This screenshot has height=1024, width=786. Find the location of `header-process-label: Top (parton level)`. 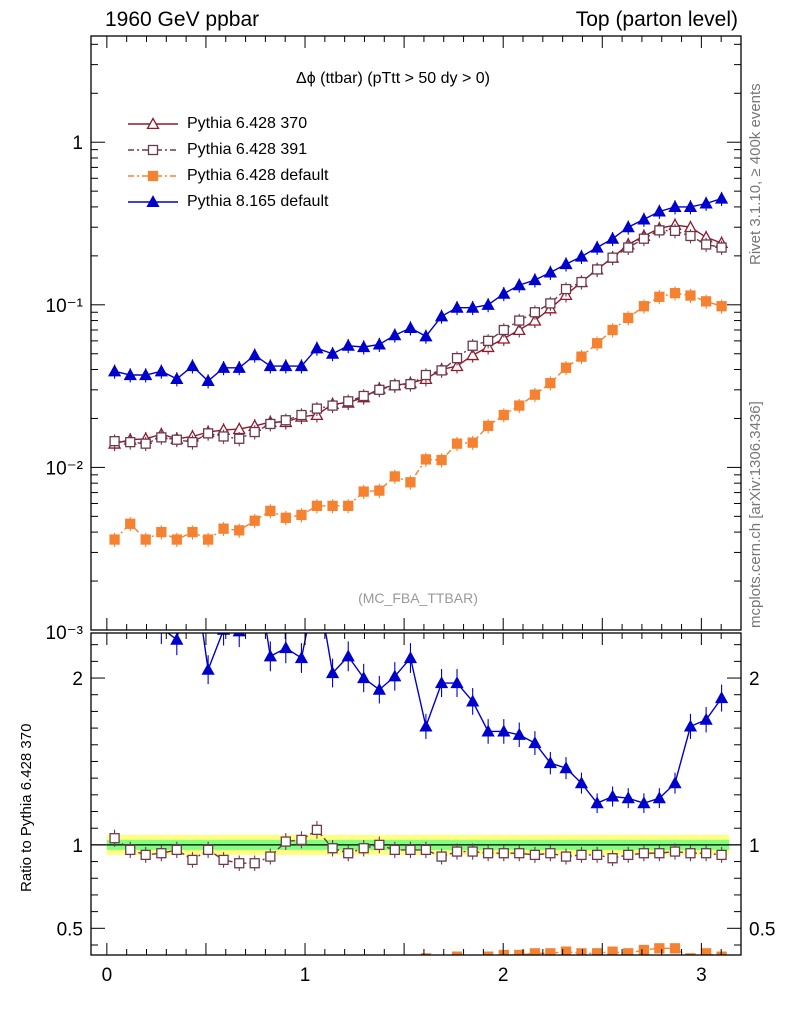

header-process-label: Top (parton level) is located at coordinates (656, 19).